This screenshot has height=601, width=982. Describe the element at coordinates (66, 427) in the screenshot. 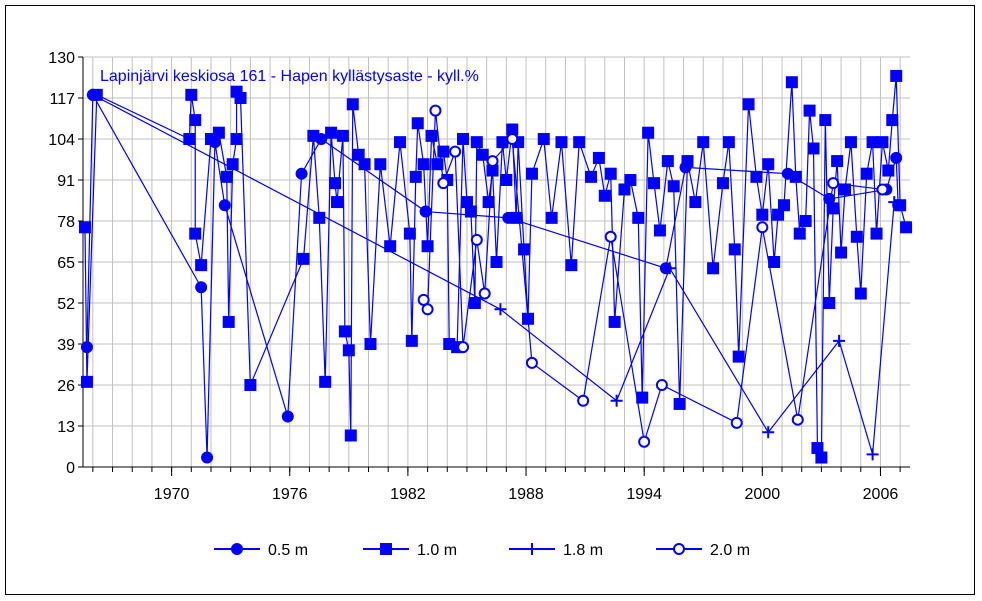

I see `y-tick-label: 13` at that location.